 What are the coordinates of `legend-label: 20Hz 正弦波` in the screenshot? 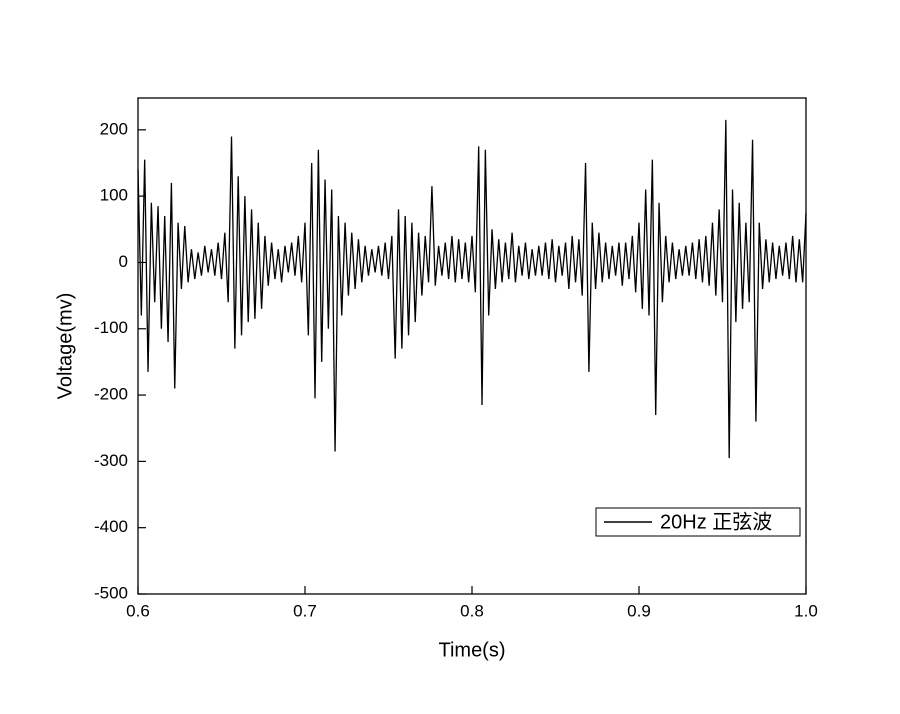 It's located at (716, 521).